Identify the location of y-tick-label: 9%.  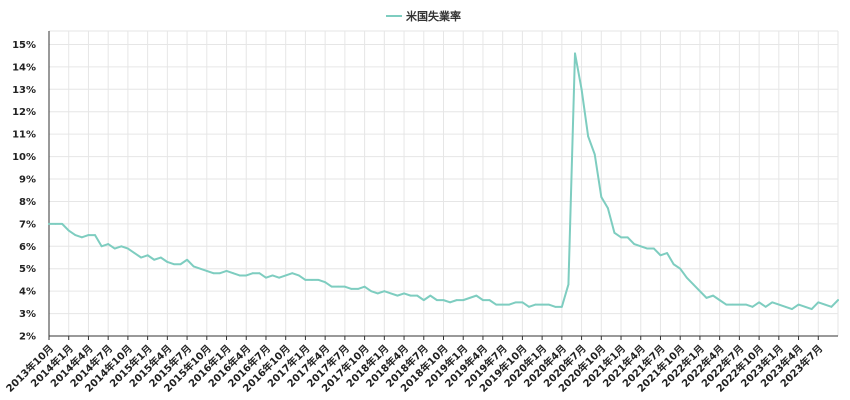
(27, 180).